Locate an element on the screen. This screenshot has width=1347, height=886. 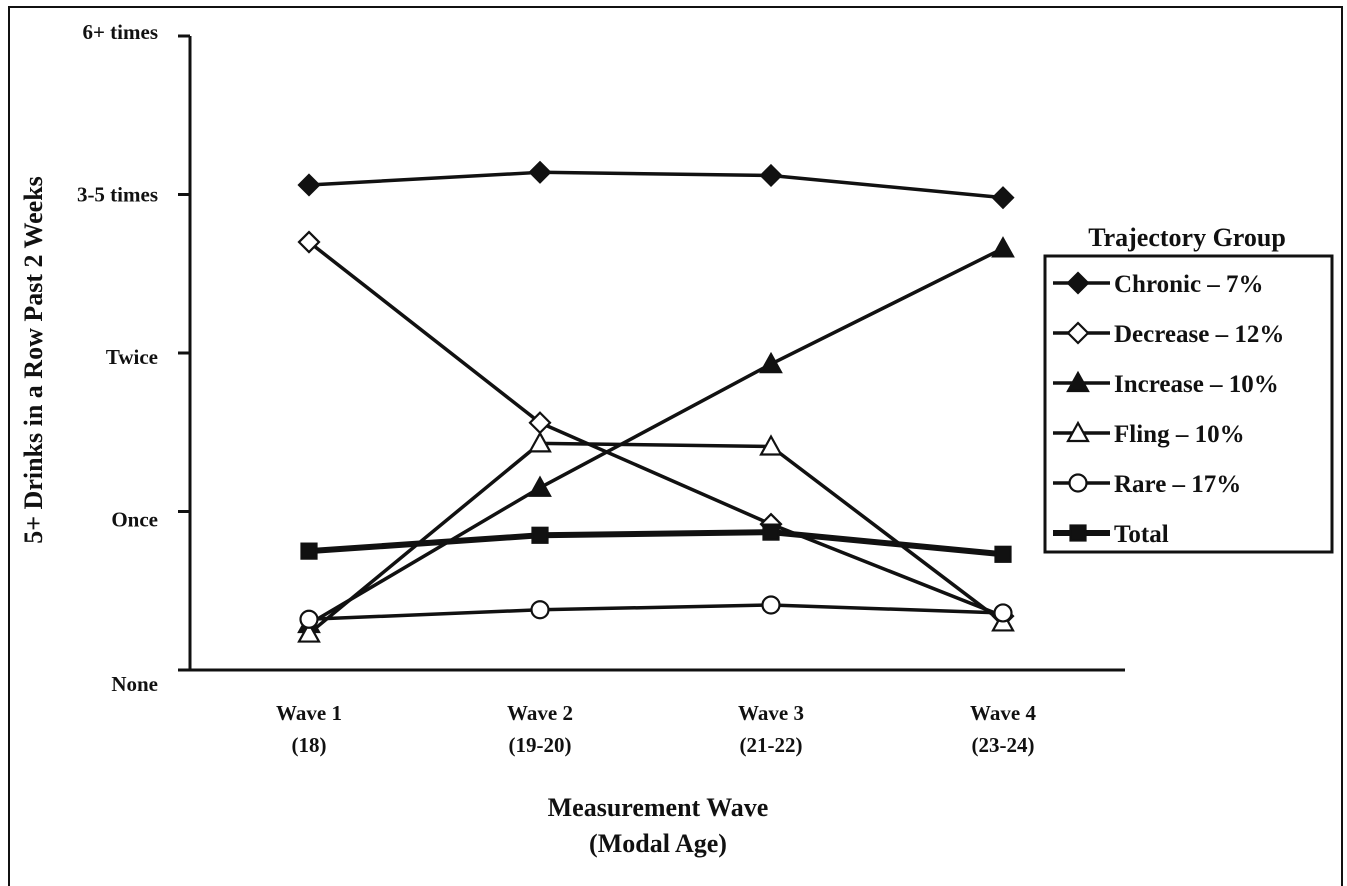
legend-item: Increase – 10% is located at coordinates (1166, 384).